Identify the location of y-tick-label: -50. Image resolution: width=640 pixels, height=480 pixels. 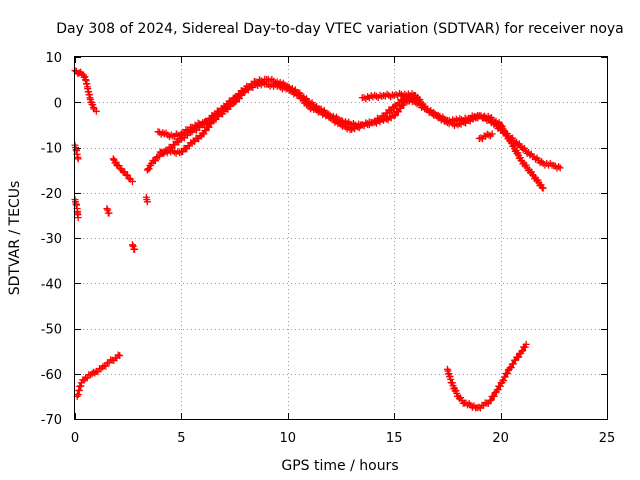
(51, 330).